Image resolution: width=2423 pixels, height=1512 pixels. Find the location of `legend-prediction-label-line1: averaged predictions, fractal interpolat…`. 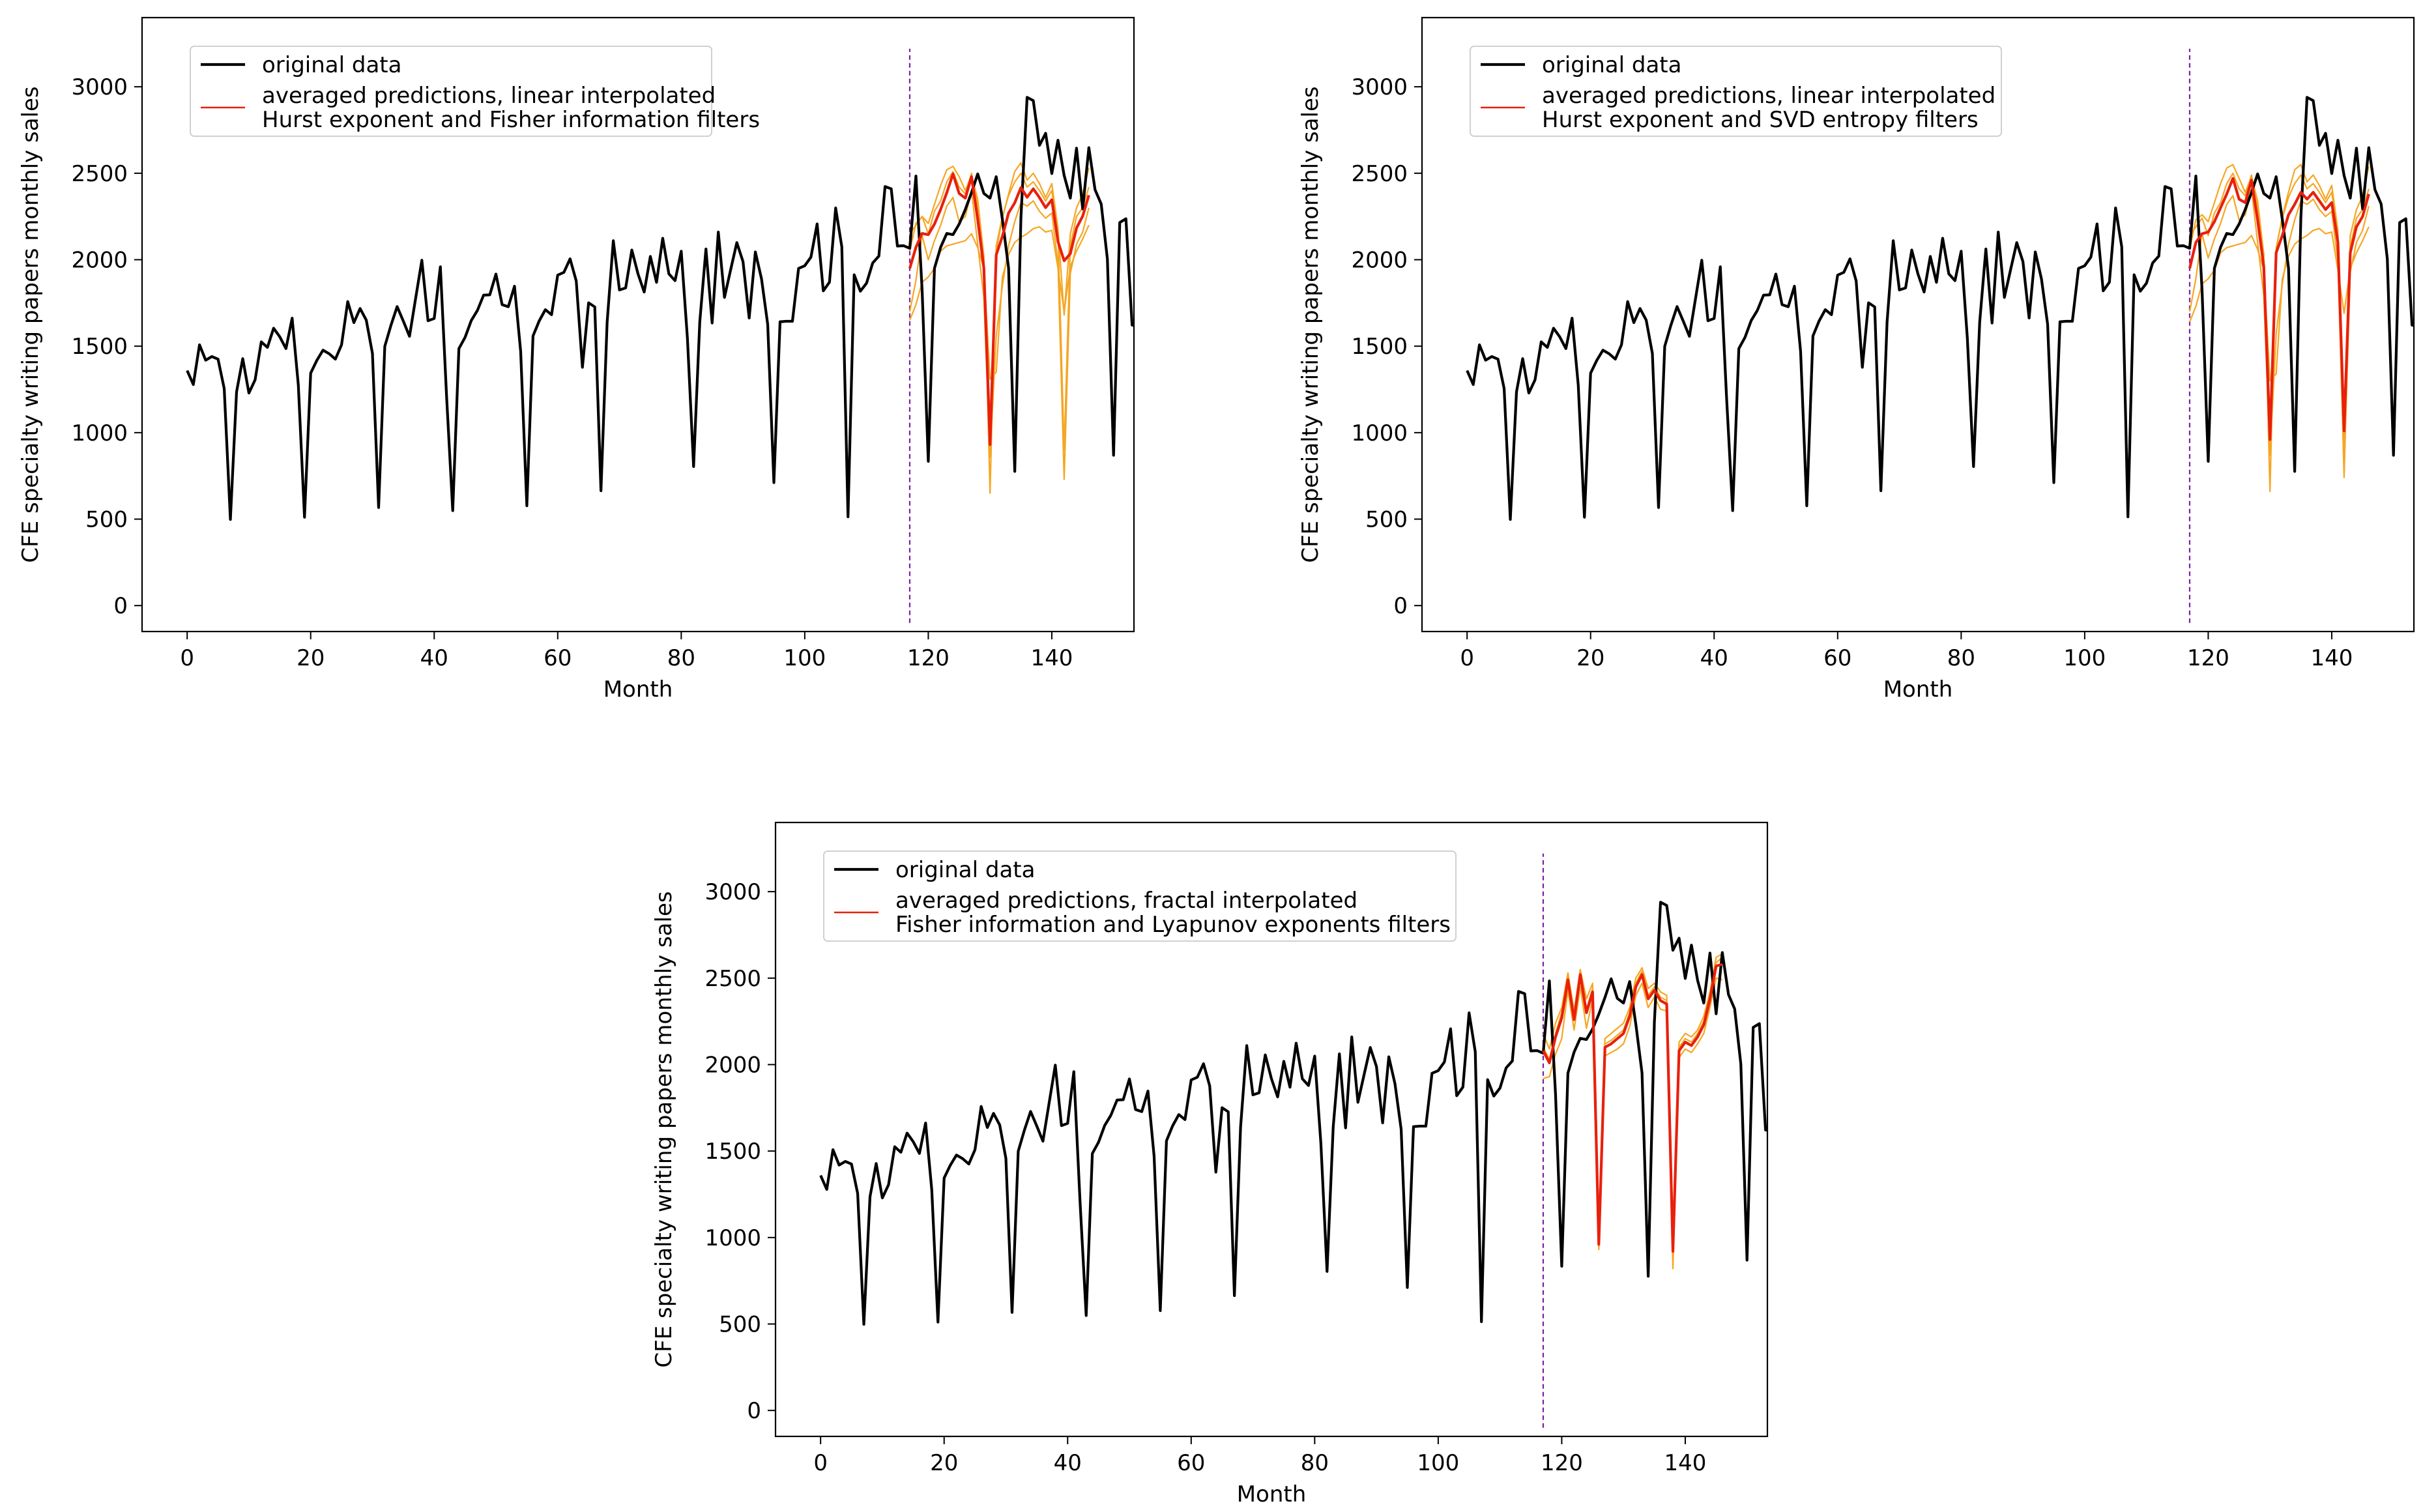

legend-prediction-label-line1: averaged predictions, fractal interpolat… is located at coordinates (1126, 901).